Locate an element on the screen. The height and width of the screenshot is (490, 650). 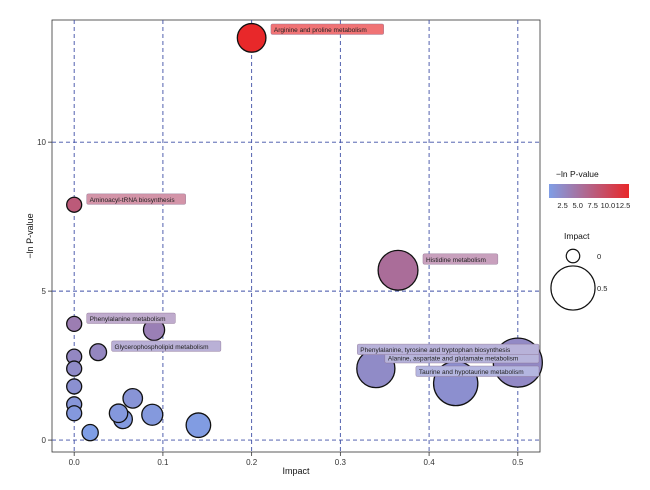
x-tick-label: 0.2 is located at coordinates (252, 462).